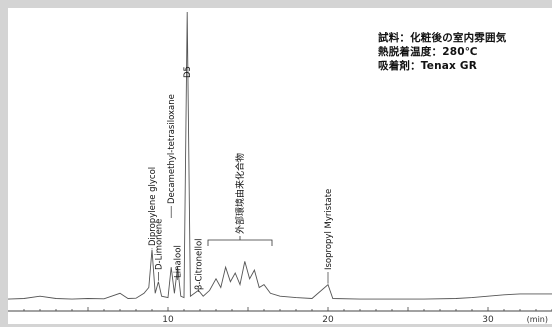 The width and height of the screenshot is (552, 327). I want to click on condition-temperature: 熱脱着温度：280℃, so click(428, 52).